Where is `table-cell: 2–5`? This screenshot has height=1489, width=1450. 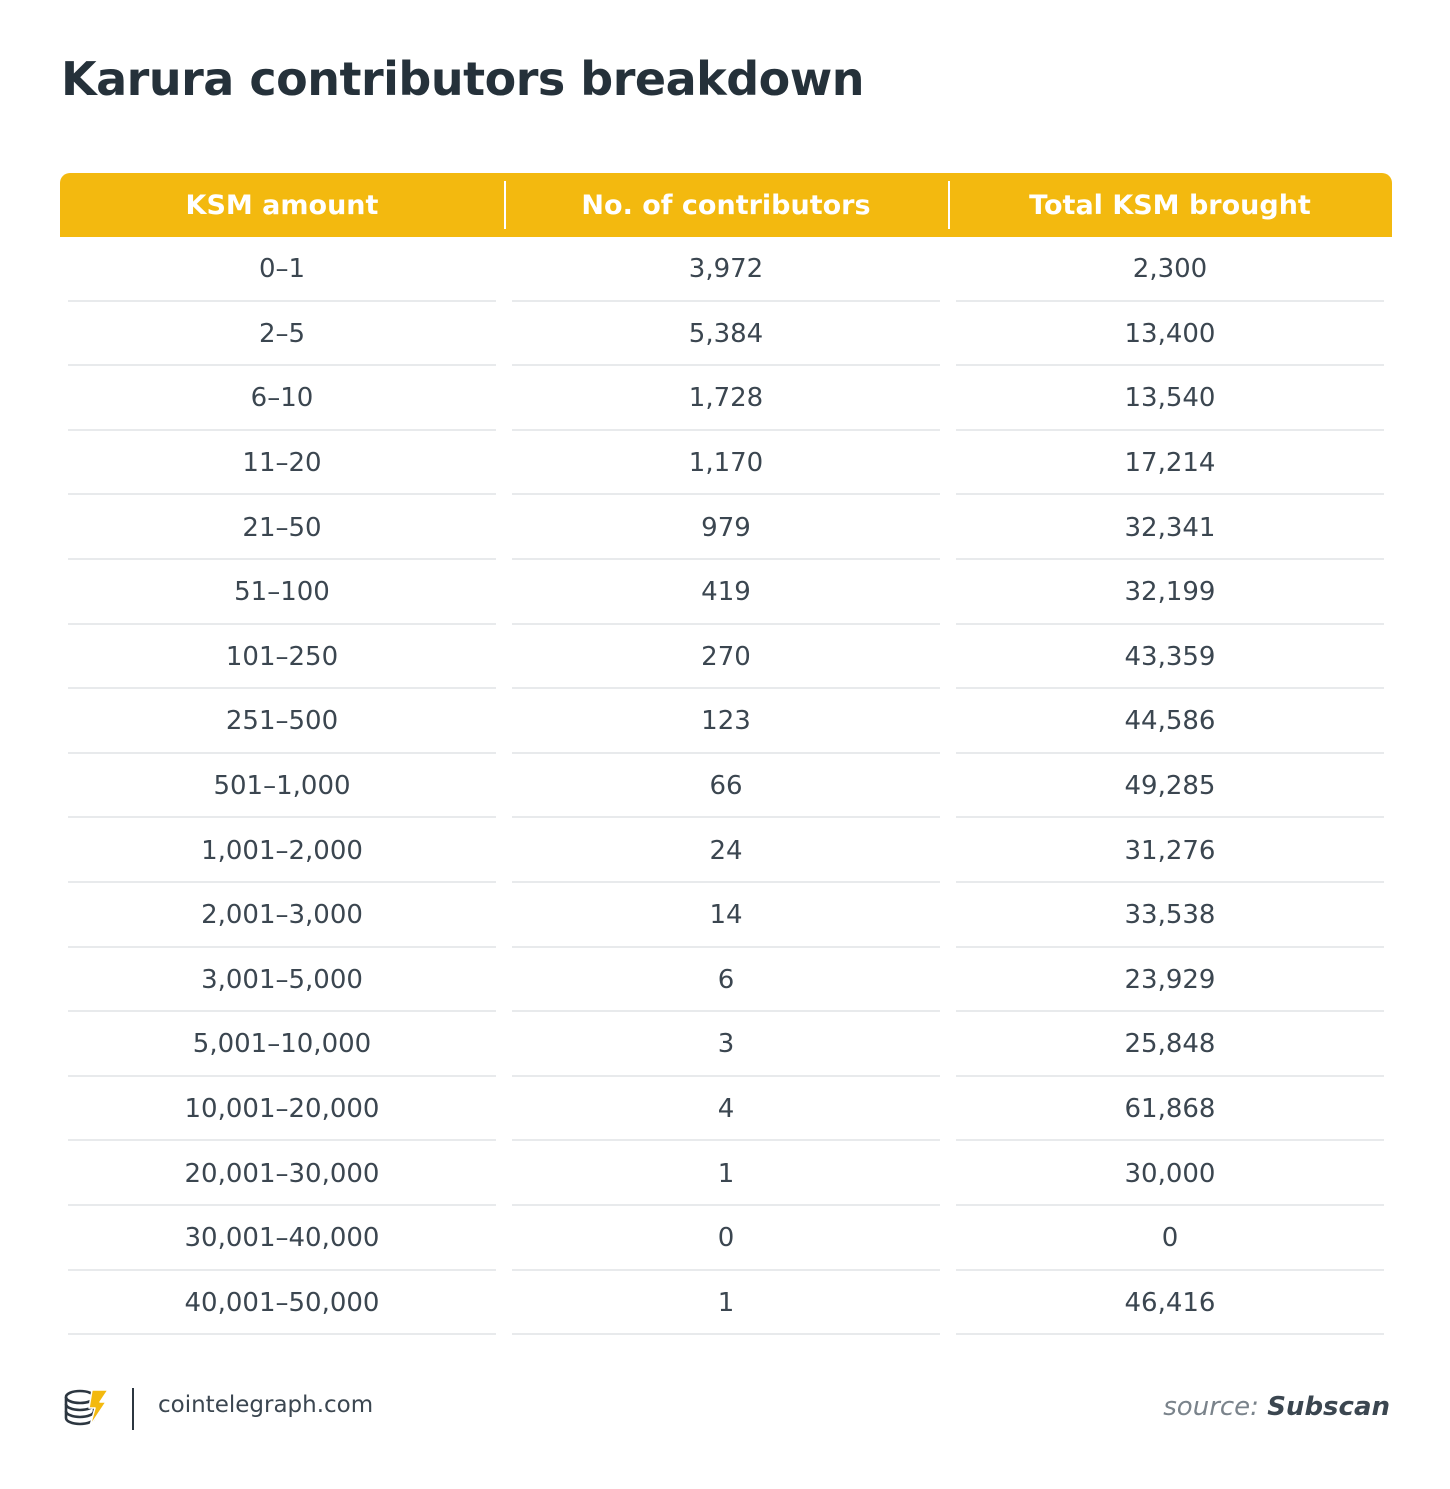
table-cell: 2–5 is located at coordinates (282, 334).